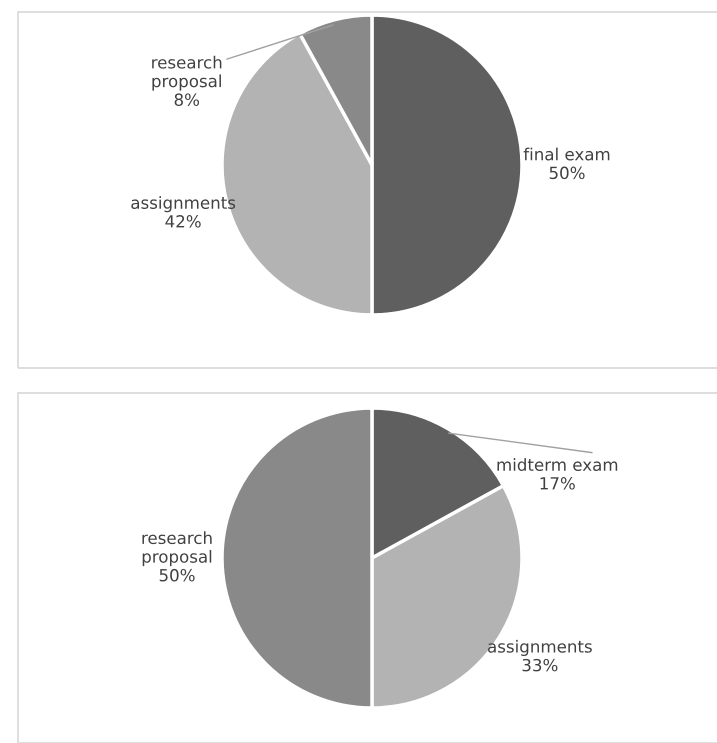 The image size is (717, 743). Describe the element at coordinates (183, 221) in the screenshot. I see `data-label: 42%` at that location.